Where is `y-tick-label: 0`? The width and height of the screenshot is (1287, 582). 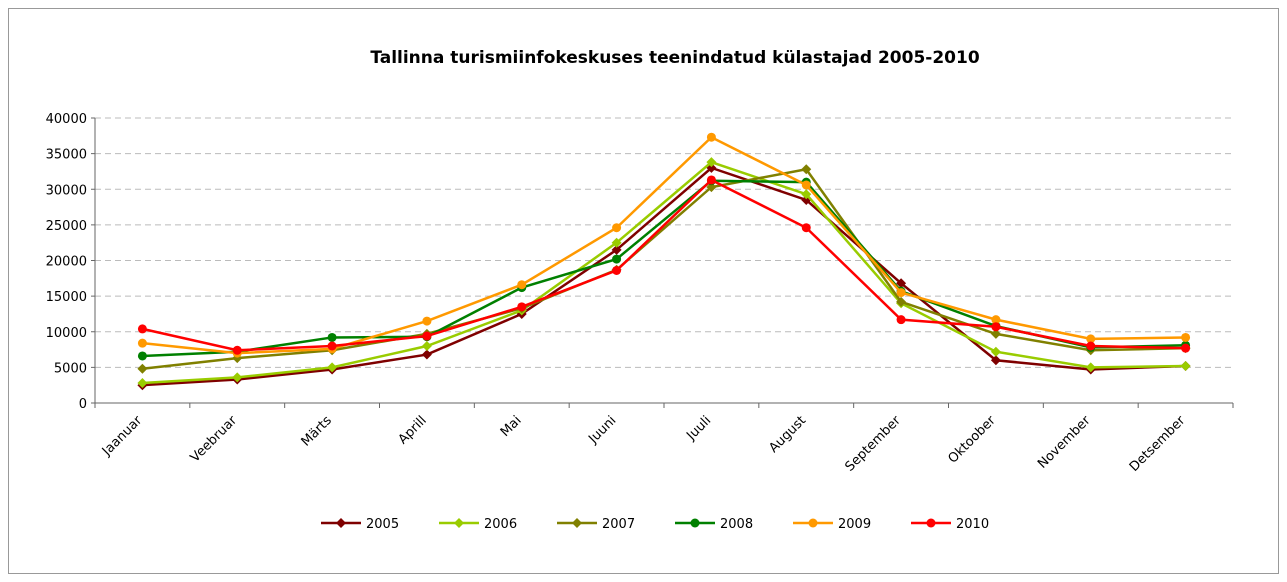
y-tick-label: 0 is located at coordinates (83, 404).